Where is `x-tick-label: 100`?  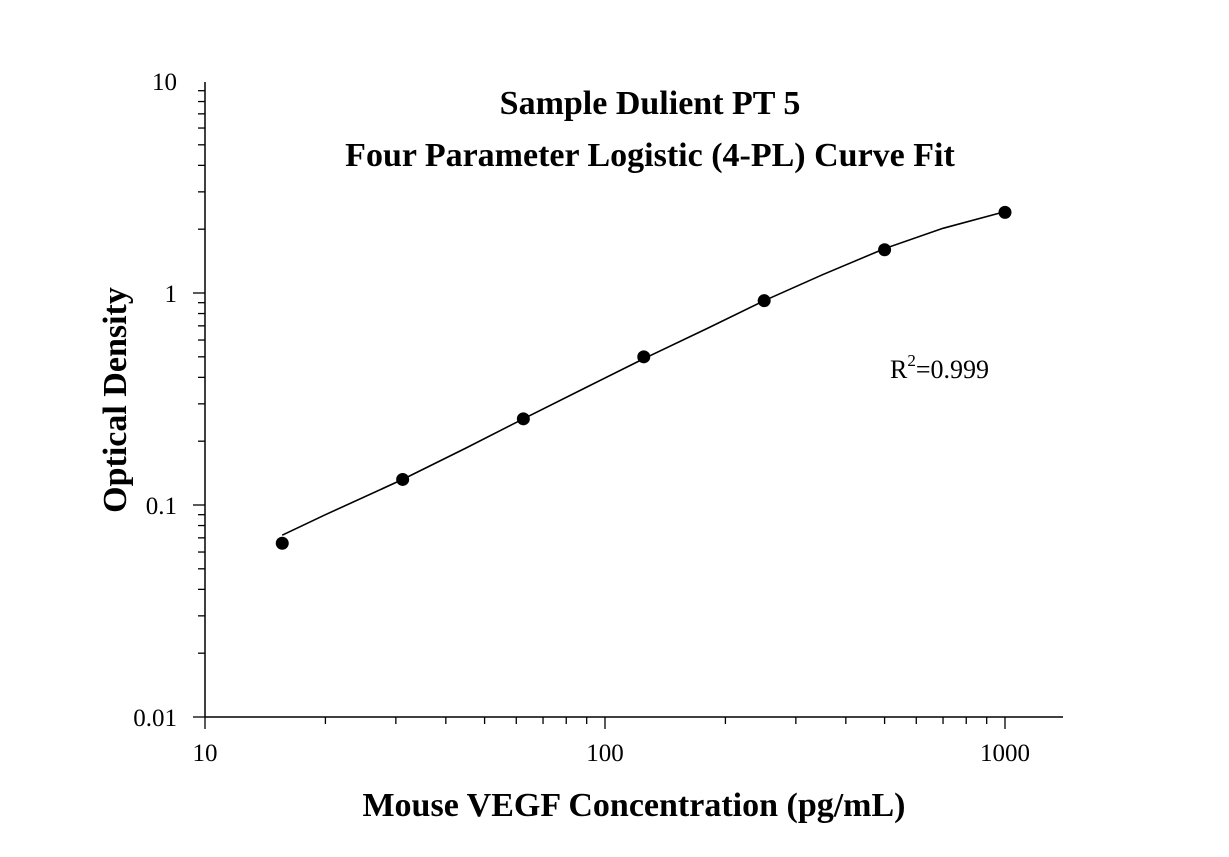 x-tick-label: 100 is located at coordinates (605, 753).